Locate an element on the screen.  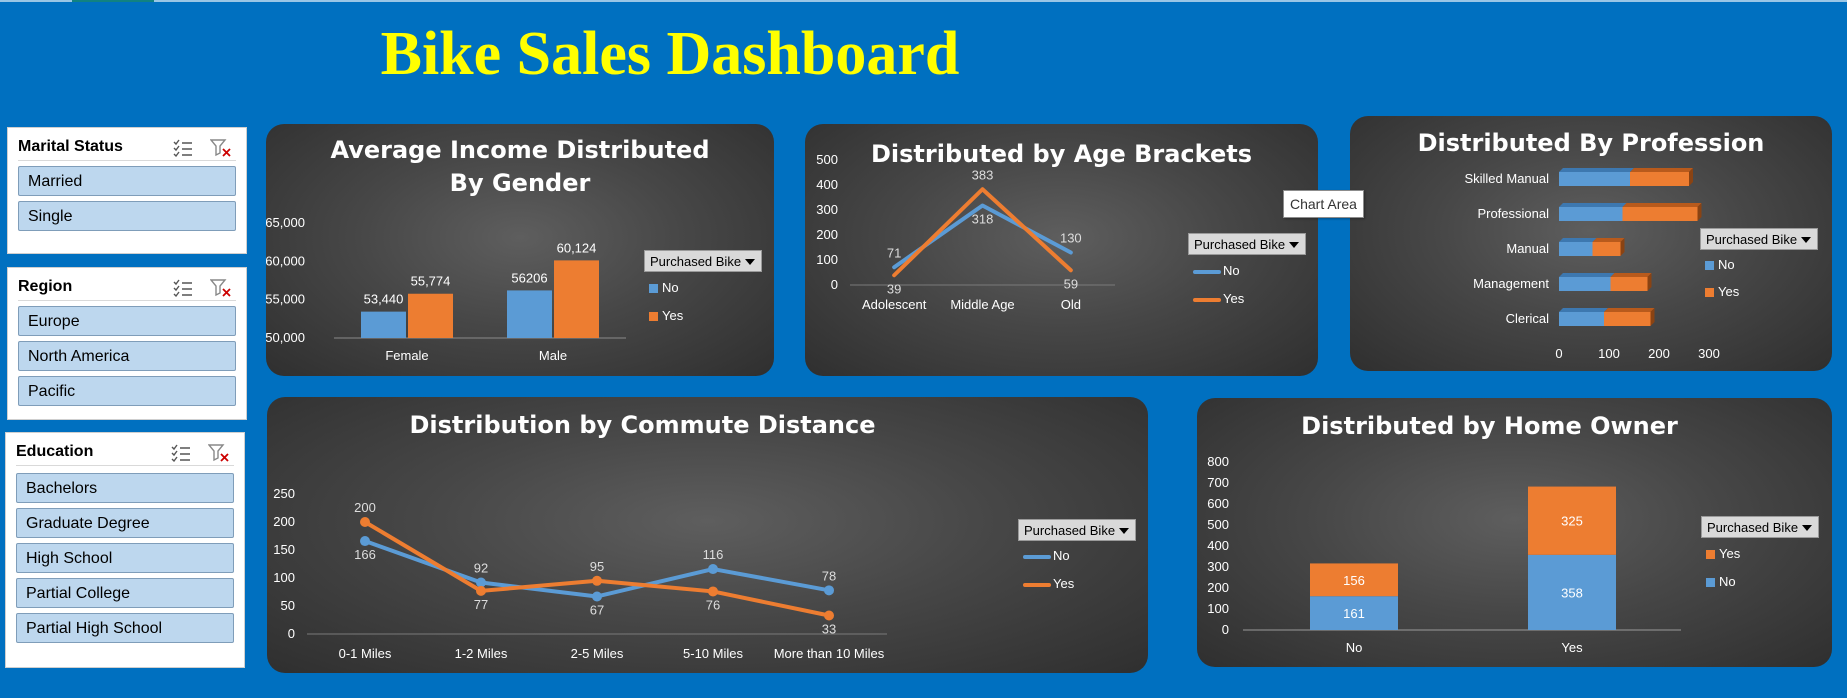
slicer-marital-status: Marital Status Married Single is located at coordinates (127, 190).